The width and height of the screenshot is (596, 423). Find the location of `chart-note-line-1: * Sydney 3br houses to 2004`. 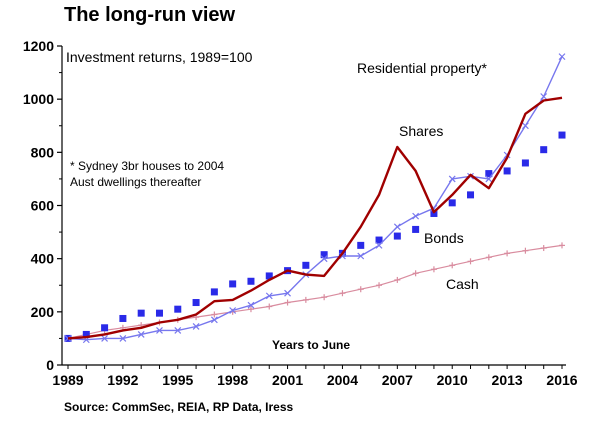

chart-note-line-1: * Sydney 3br houses to 2004 is located at coordinates (147, 166).